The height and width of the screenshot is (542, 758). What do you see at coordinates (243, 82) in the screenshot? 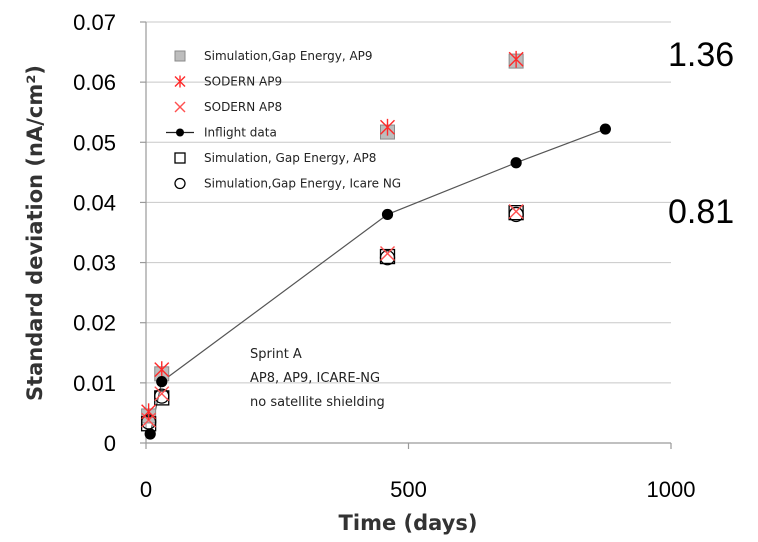
I see `legend-label: SODERN AP9` at bounding box center [243, 82].